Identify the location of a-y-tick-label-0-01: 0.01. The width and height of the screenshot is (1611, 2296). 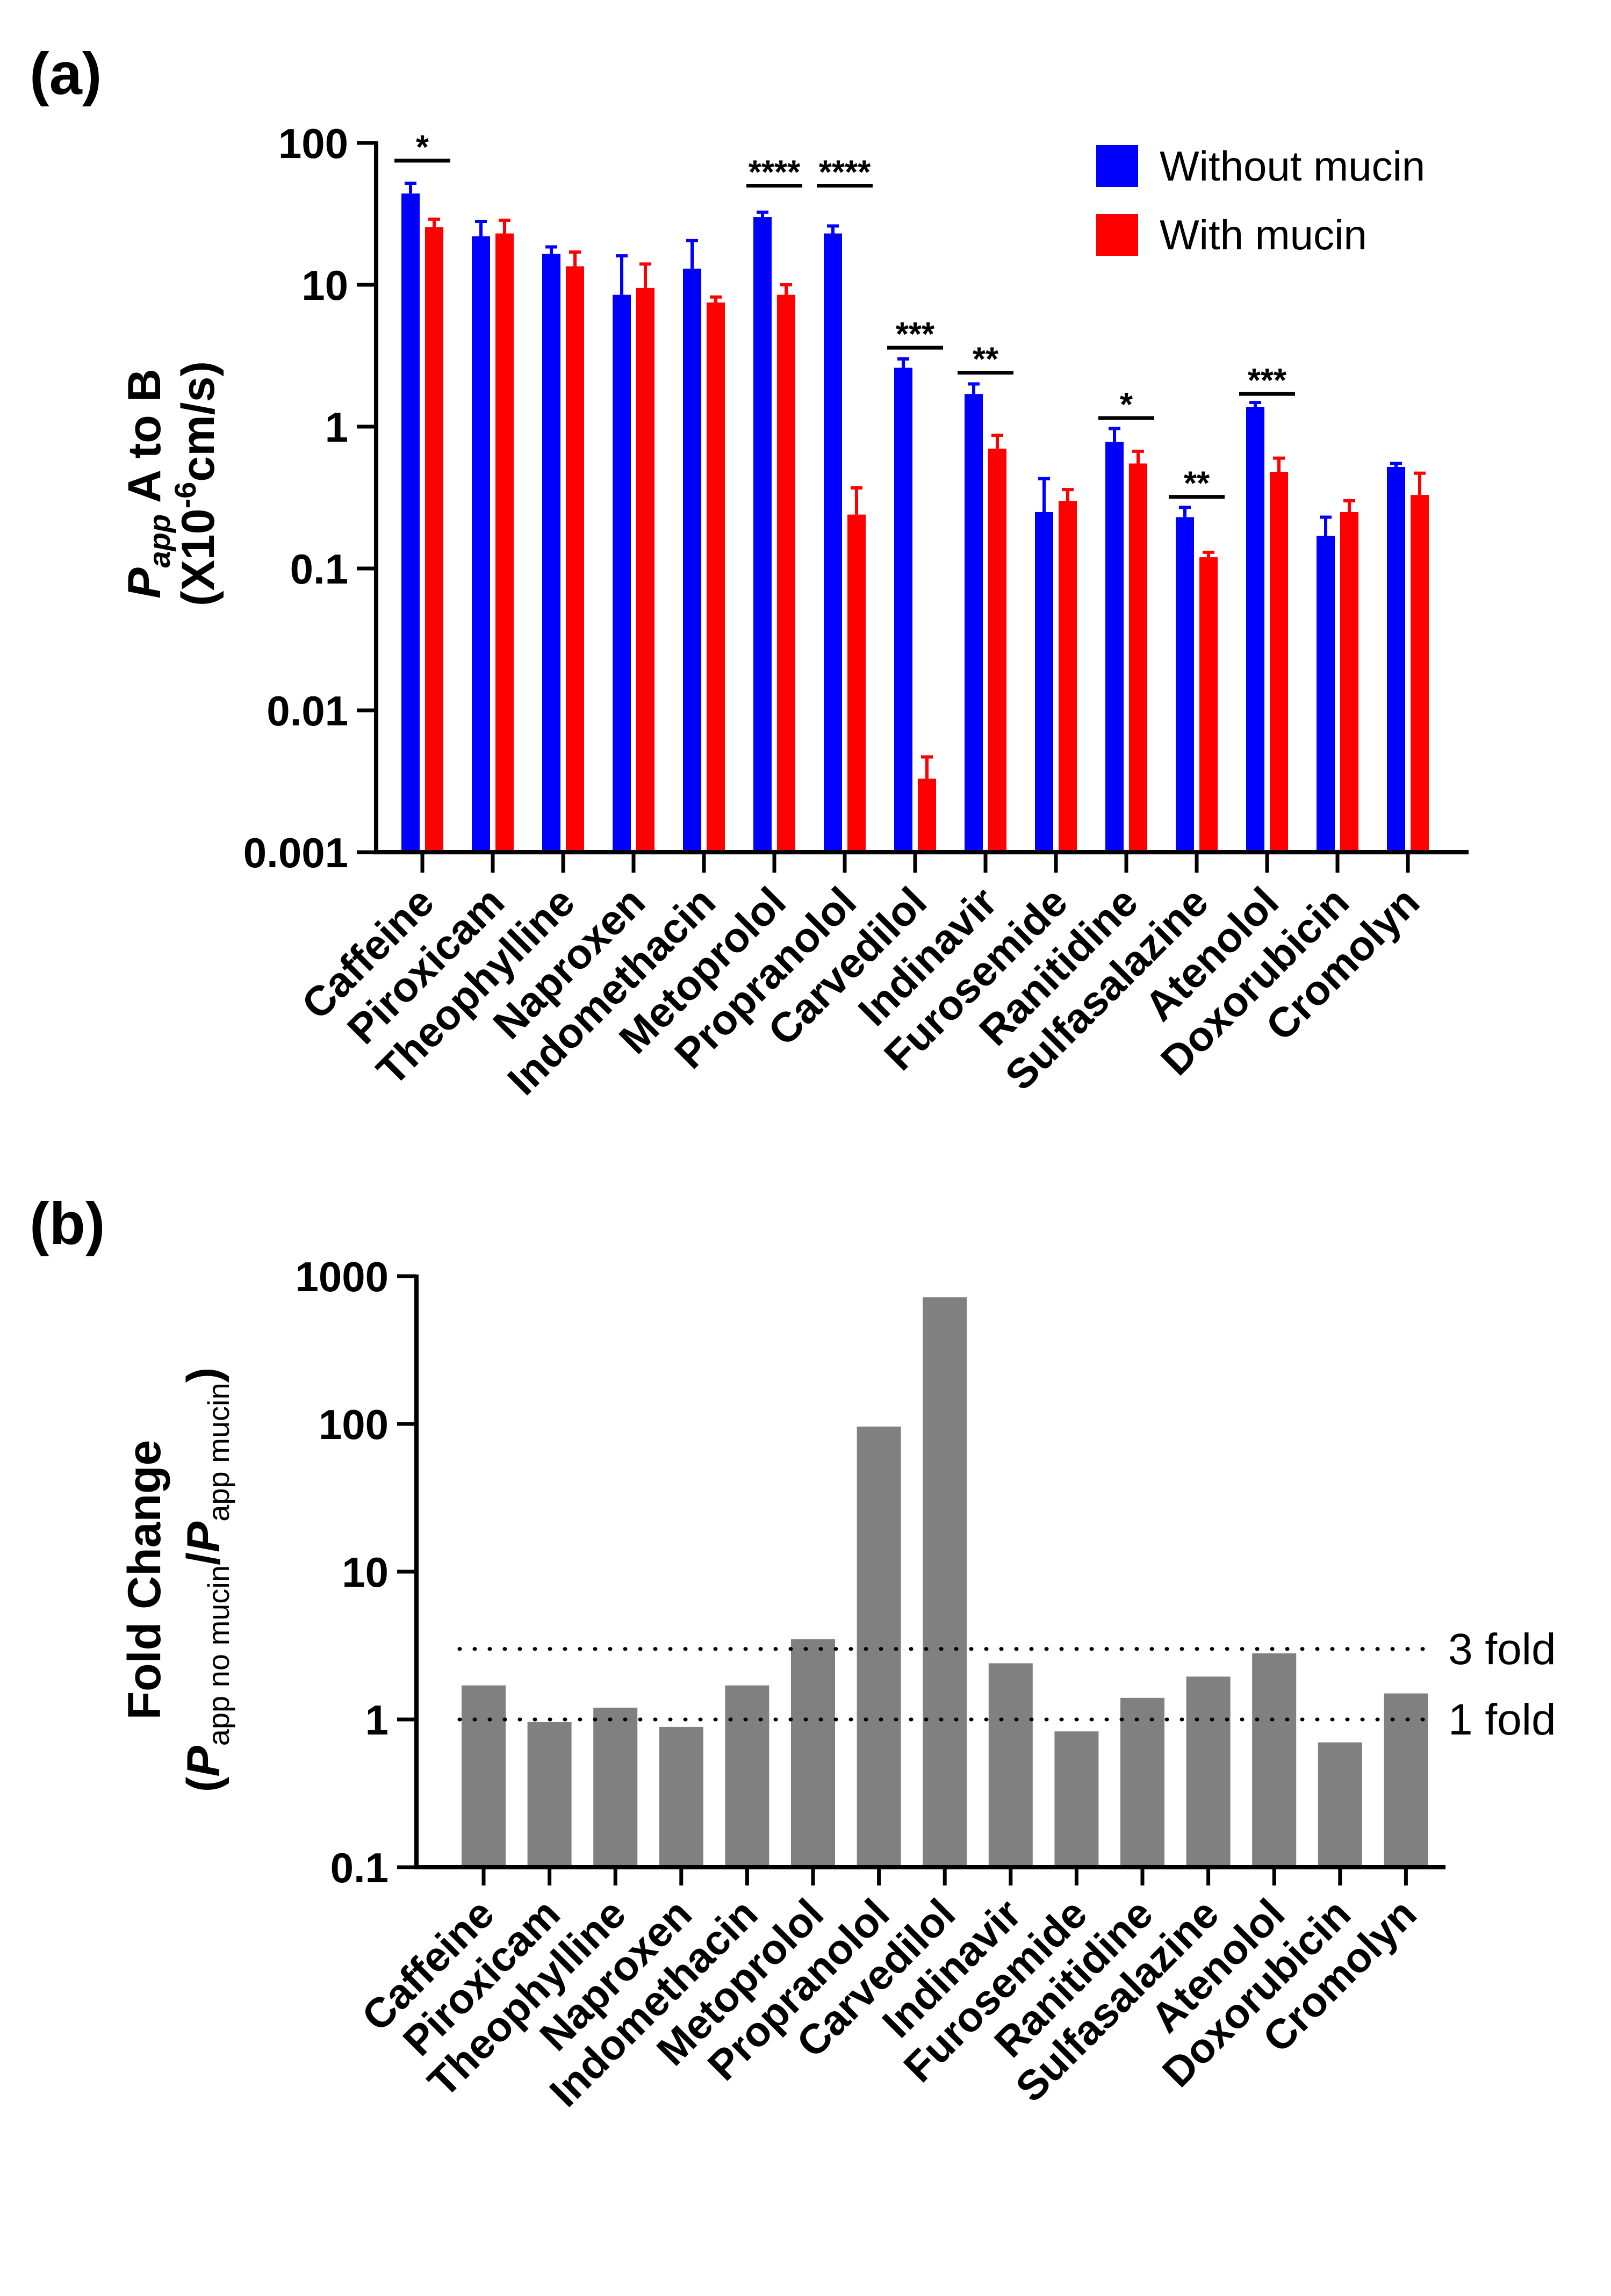
(307, 711).